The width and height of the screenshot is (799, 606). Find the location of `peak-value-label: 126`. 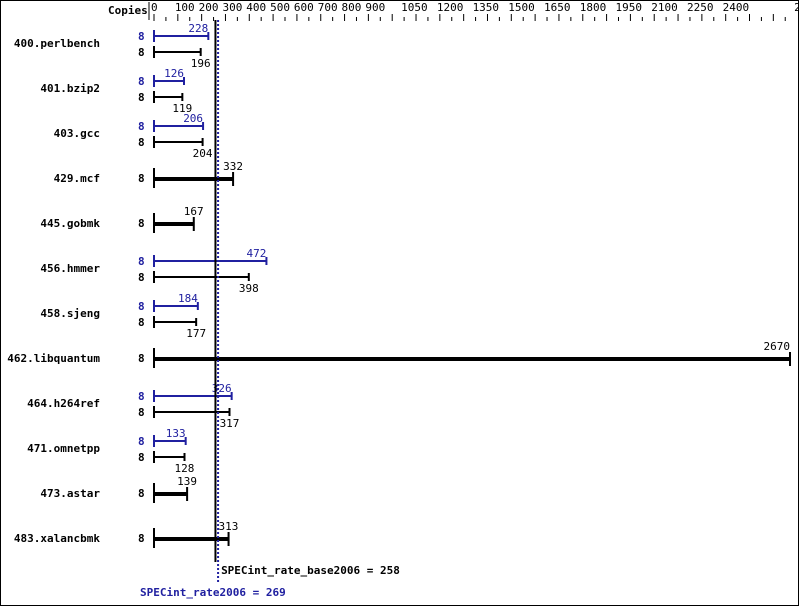

peak-value-label: 126 is located at coordinates (174, 73).